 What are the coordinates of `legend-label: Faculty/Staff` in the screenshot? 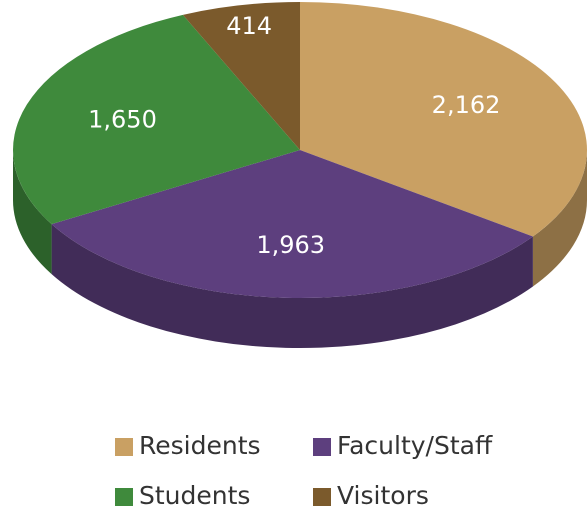 It's located at (415, 445).